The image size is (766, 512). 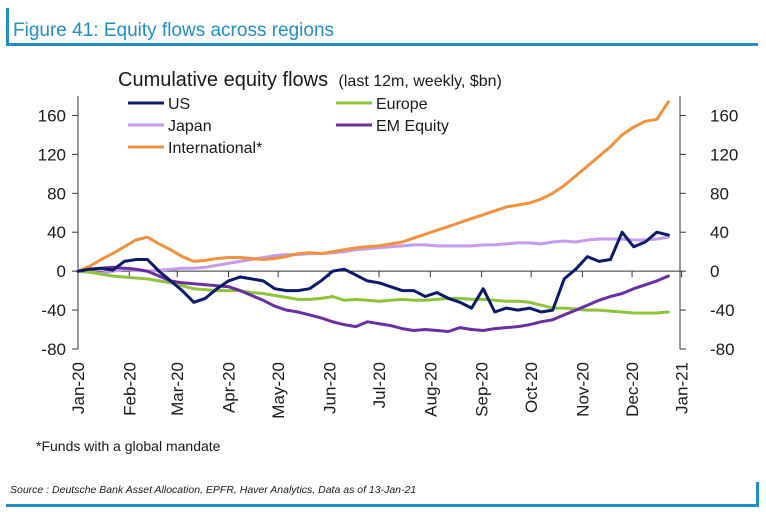 What do you see at coordinates (722, 349) in the screenshot?
I see `y-tick-label-right: -80` at bounding box center [722, 349].